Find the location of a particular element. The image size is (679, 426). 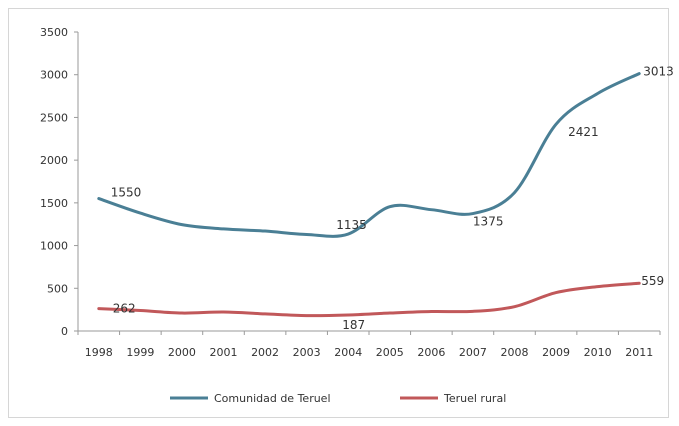

x-tick-label: 2003 is located at coordinates (307, 352).